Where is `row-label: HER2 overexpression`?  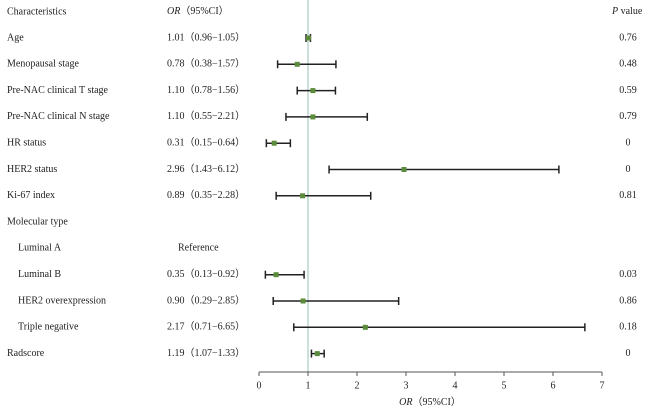
row-label: HER2 overexpression is located at coordinates (62, 300).